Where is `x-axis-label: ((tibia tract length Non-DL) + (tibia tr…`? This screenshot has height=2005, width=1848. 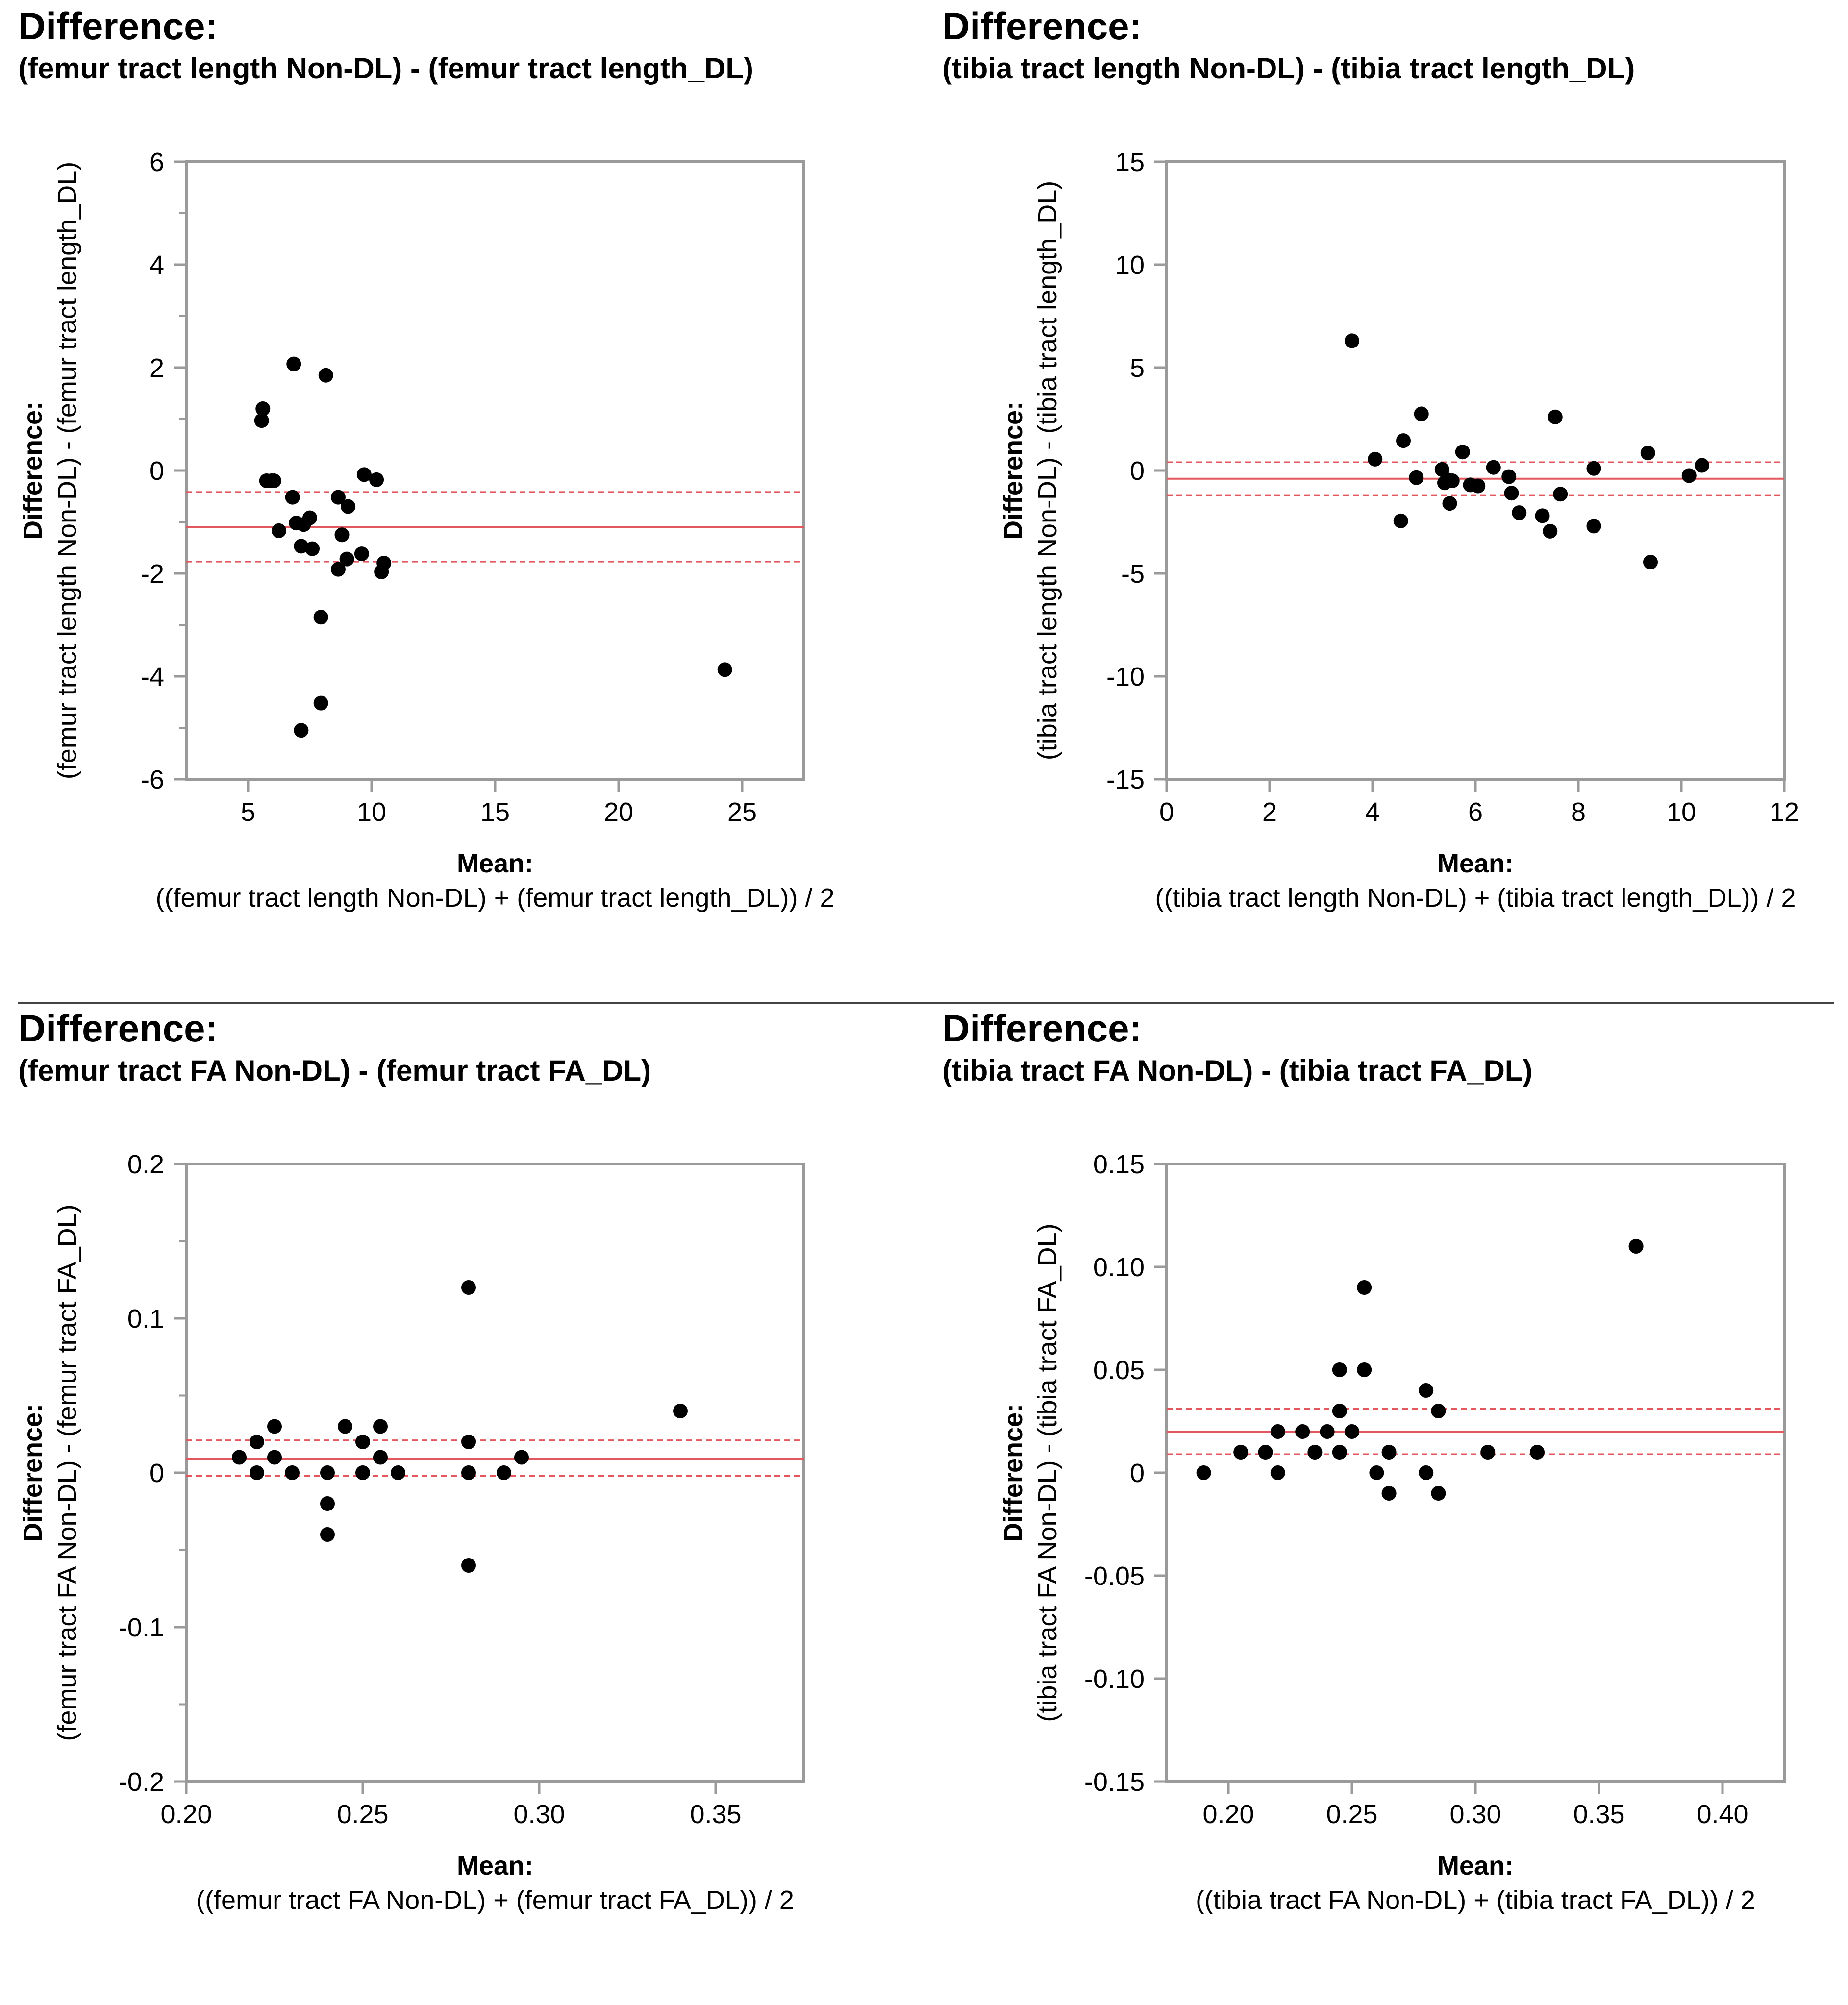 x-axis-label: ((tibia tract length Non-DL) + (tibia tr… is located at coordinates (1475, 898).